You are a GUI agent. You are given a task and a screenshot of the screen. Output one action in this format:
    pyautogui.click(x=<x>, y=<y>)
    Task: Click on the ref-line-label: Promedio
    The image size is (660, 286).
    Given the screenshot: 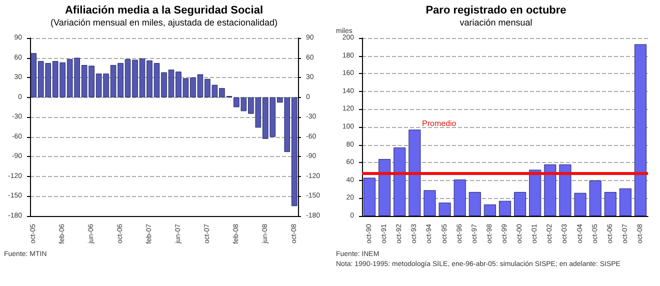 What is the action you would take?
    pyautogui.click(x=439, y=123)
    